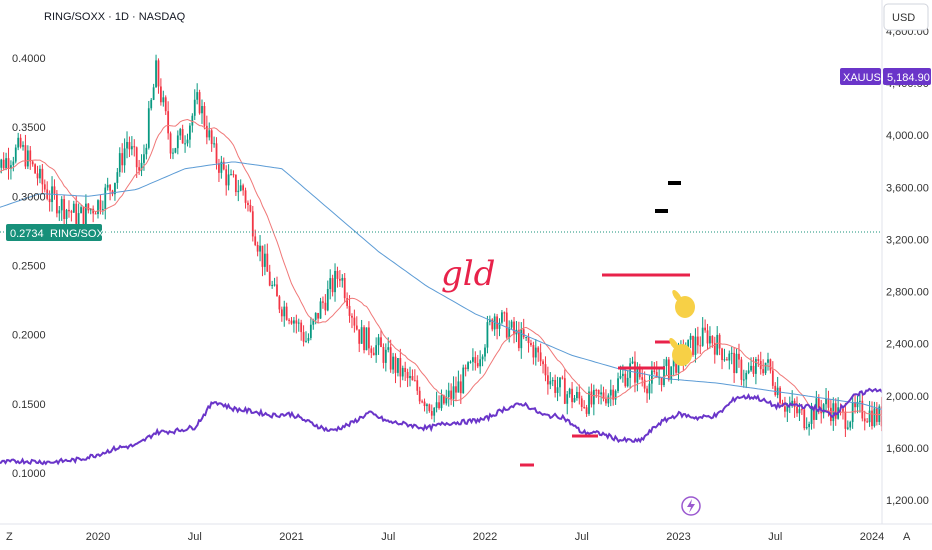  I want to click on chart-title: RING/SOXX · 1D · NASDAQ, so click(115, 17).